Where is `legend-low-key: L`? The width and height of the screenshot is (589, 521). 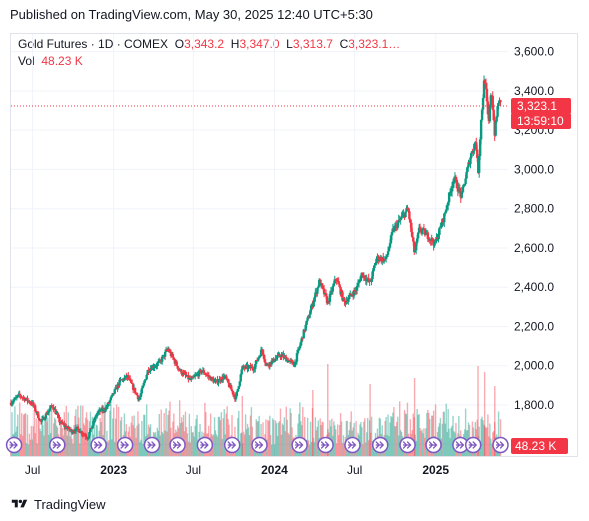
legend-low-key: L is located at coordinates (289, 44).